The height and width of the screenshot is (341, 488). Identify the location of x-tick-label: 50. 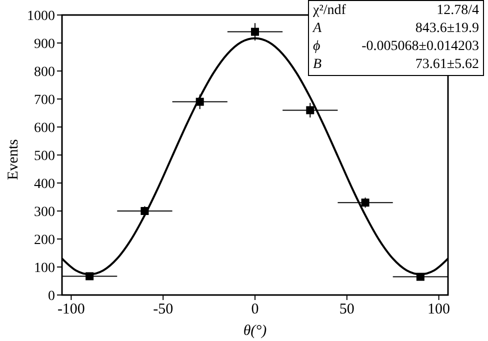
(346, 310).